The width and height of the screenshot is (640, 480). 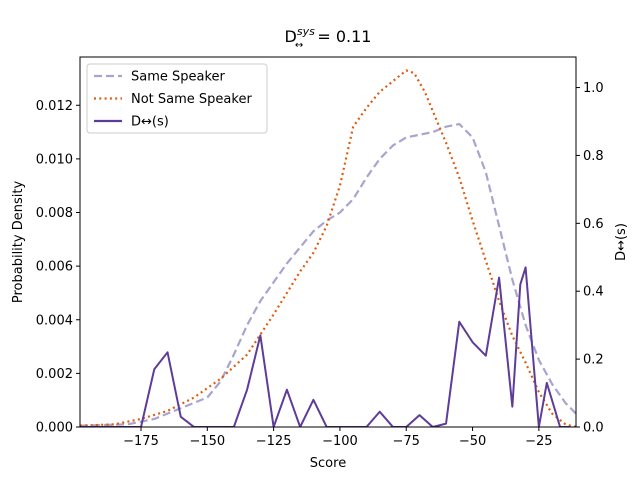 I want to click on x-tick-label: −100, so click(x=340, y=441).